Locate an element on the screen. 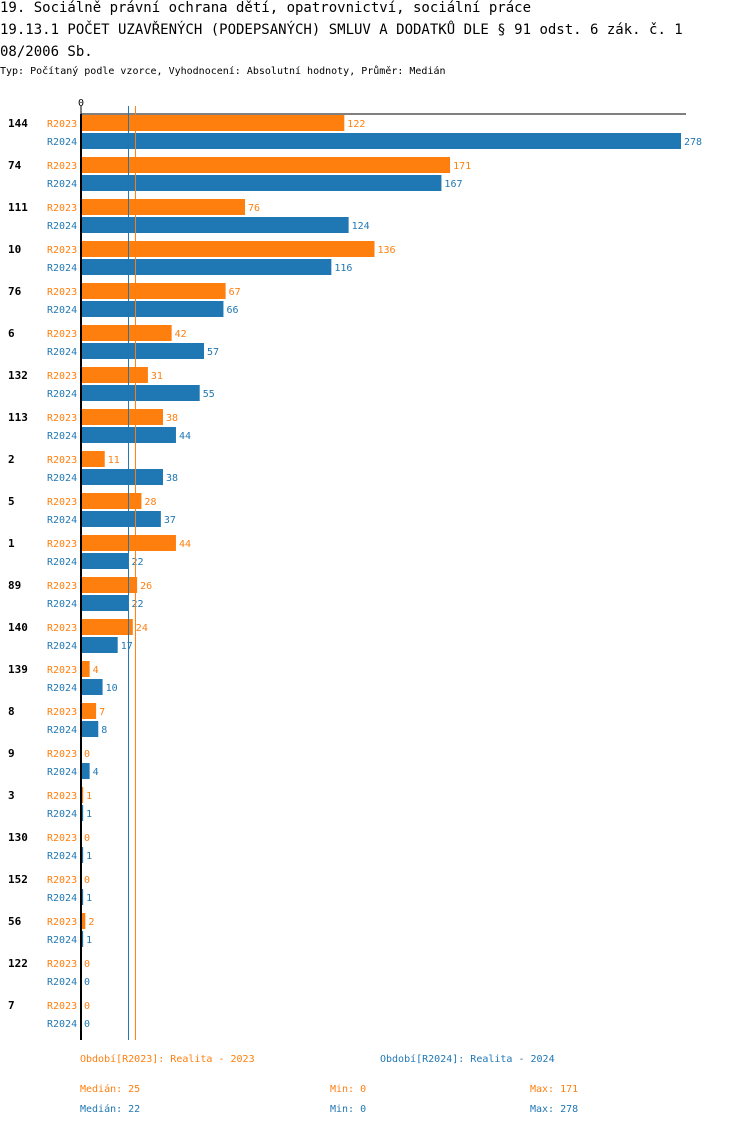 The width and height of the screenshot is (750, 1128). data-label: 26 is located at coordinates (146, 586).